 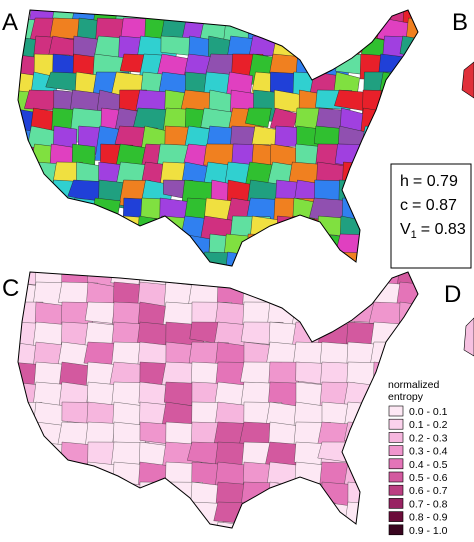 I want to click on stat-symbol: h, so click(x=404, y=181).